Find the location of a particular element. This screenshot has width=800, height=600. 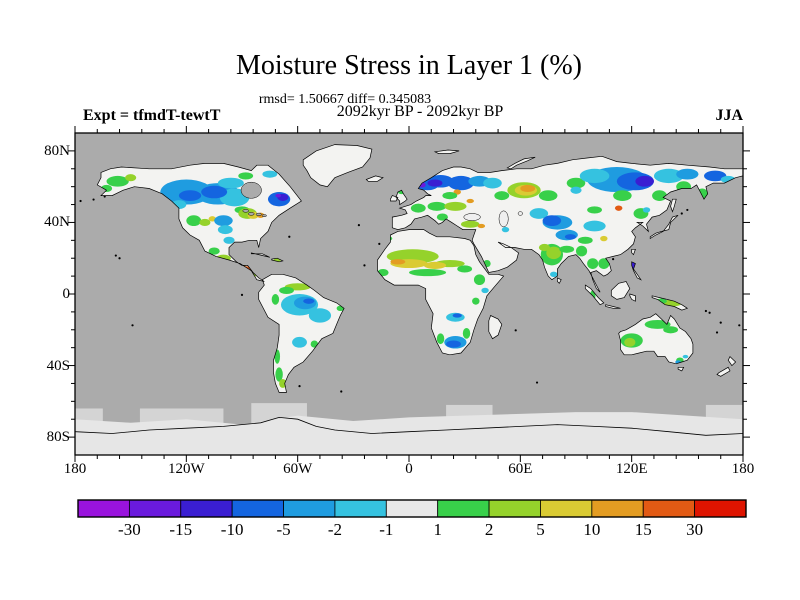

colorbar-tick-label: 15 is located at coordinates (643, 529).